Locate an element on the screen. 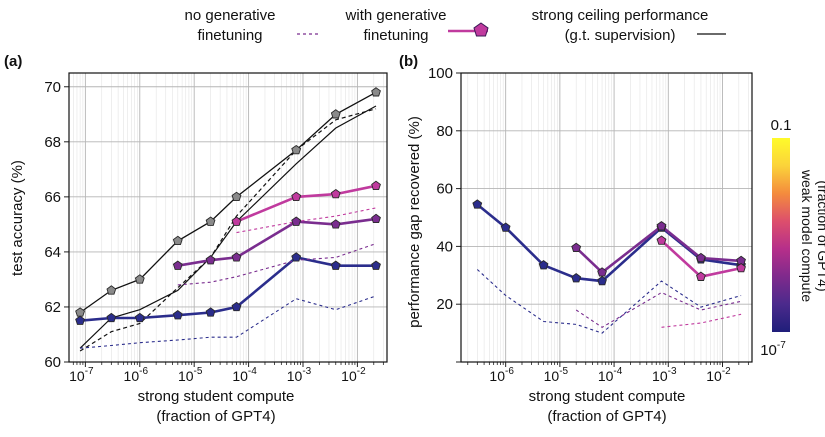 Image resolution: width=825 pixels, height=437 pixels. legend-pentagon-marker is located at coordinates (481, 29).